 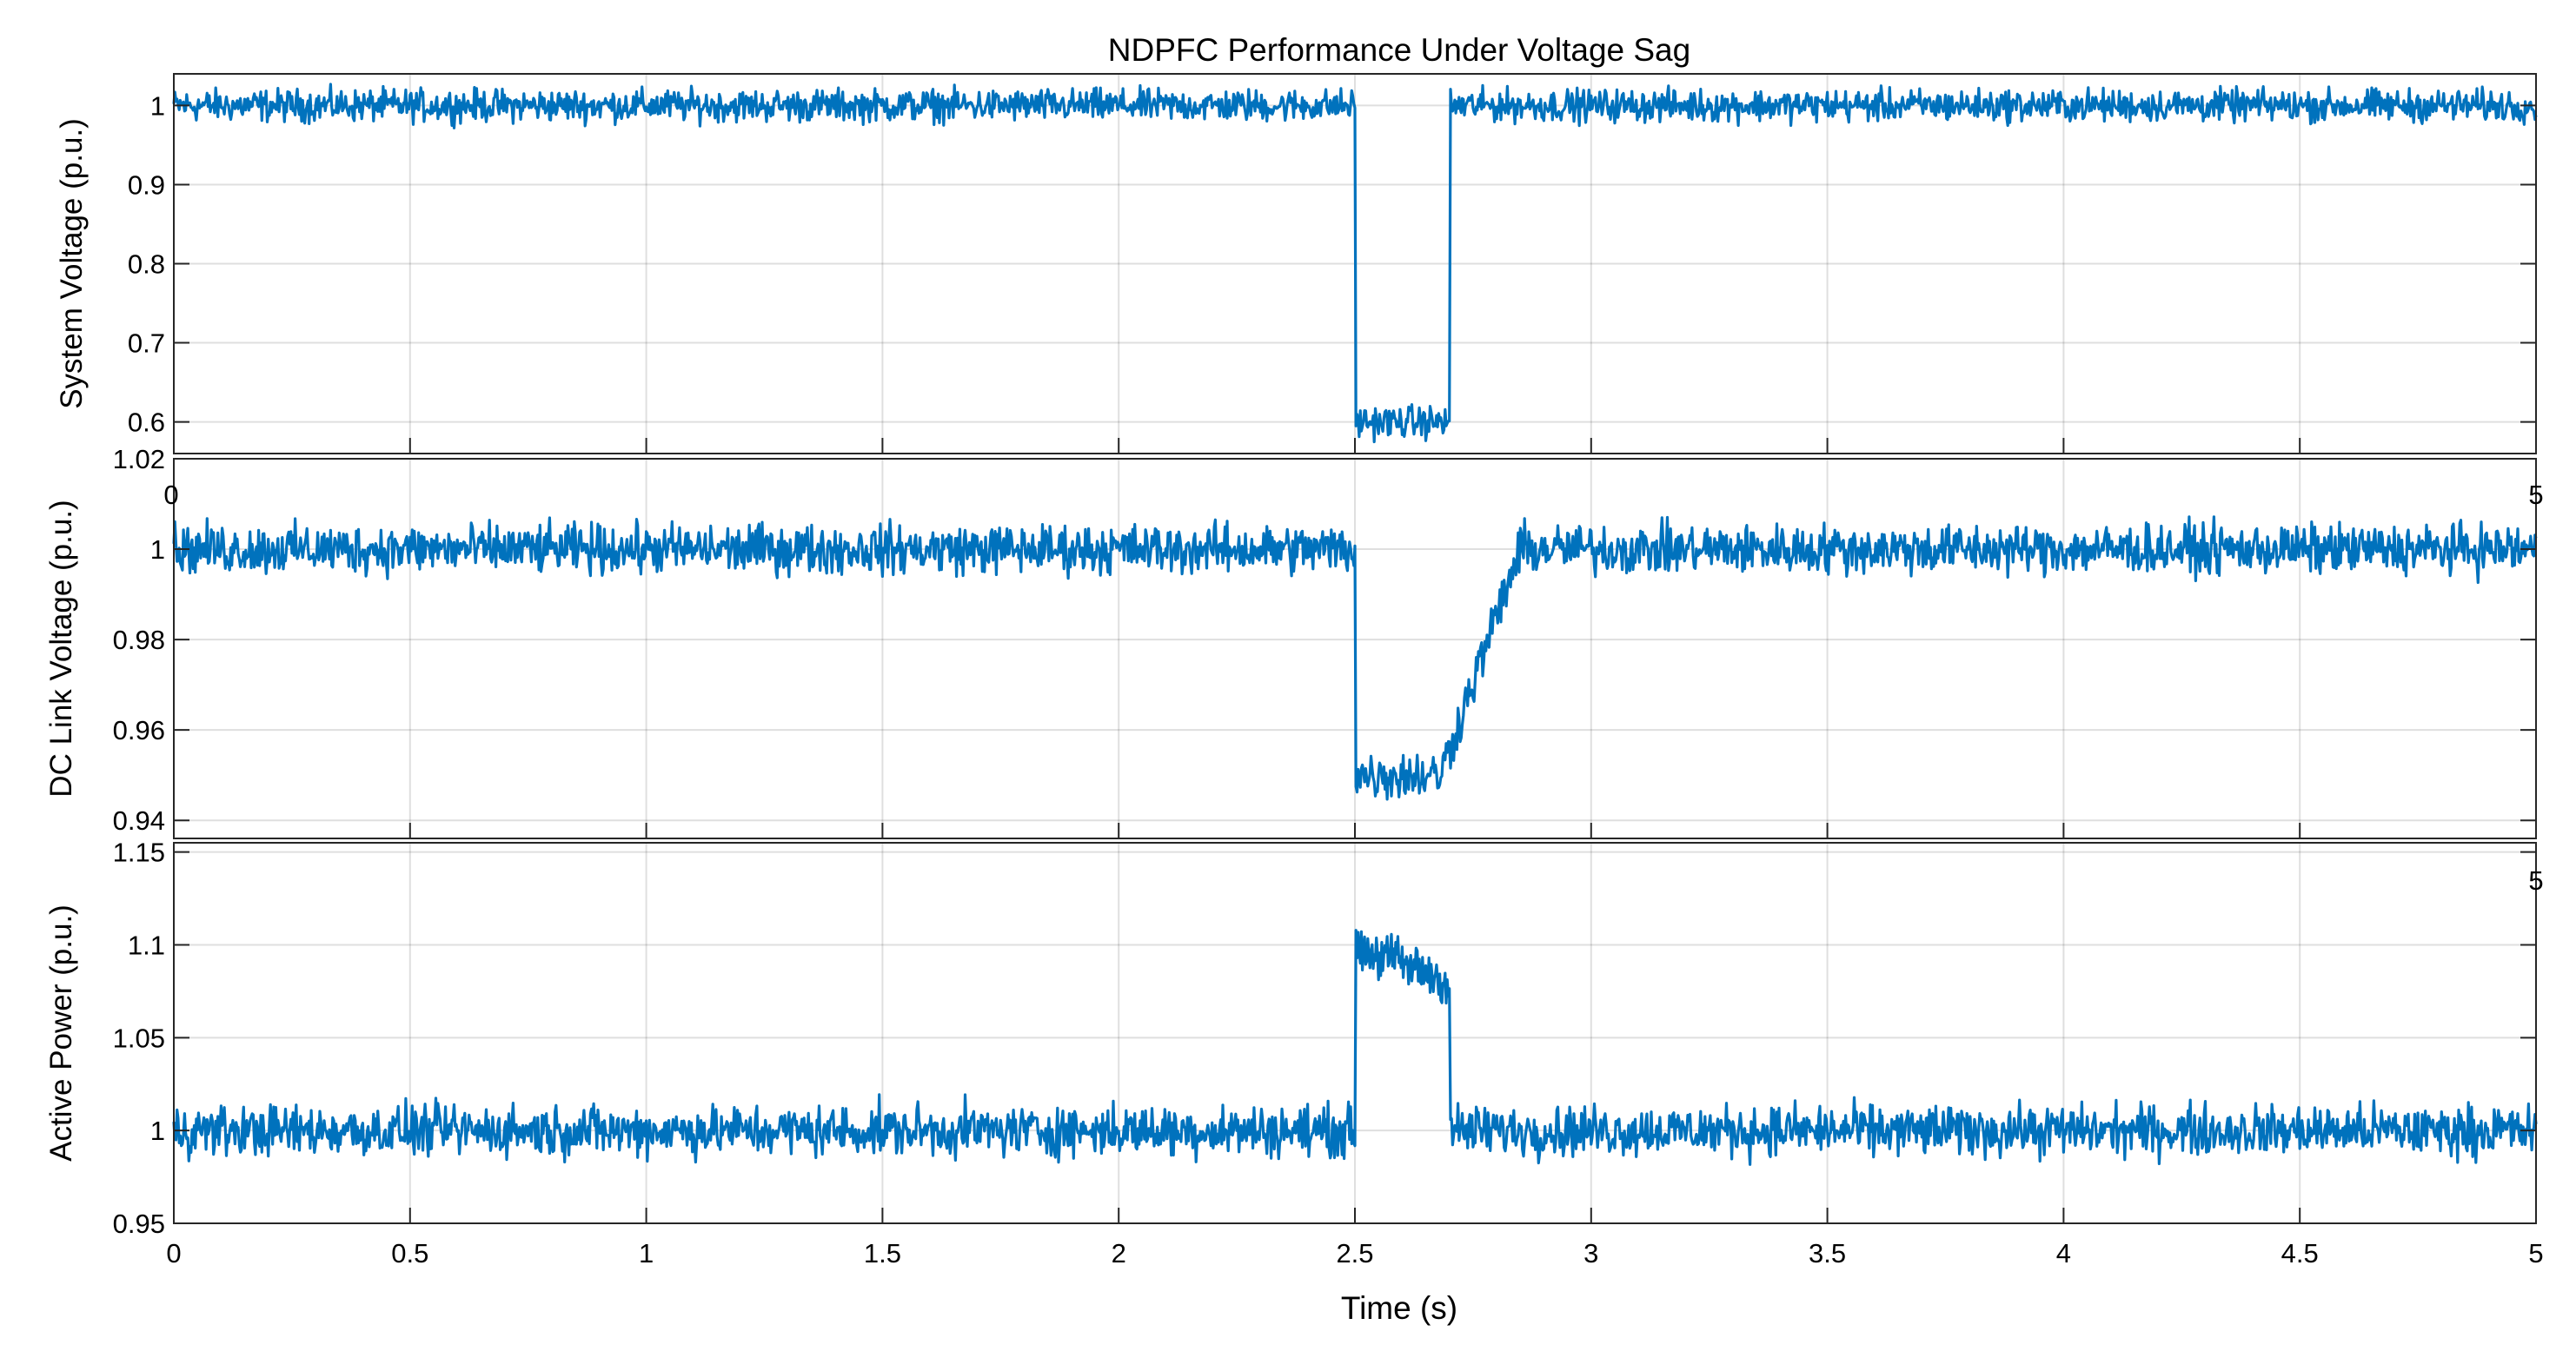 What do you see at coordinates (2300, 1253) in the screenshot?
I see `x-tick-label: 4.5` at bounding box center [2300, 1253].